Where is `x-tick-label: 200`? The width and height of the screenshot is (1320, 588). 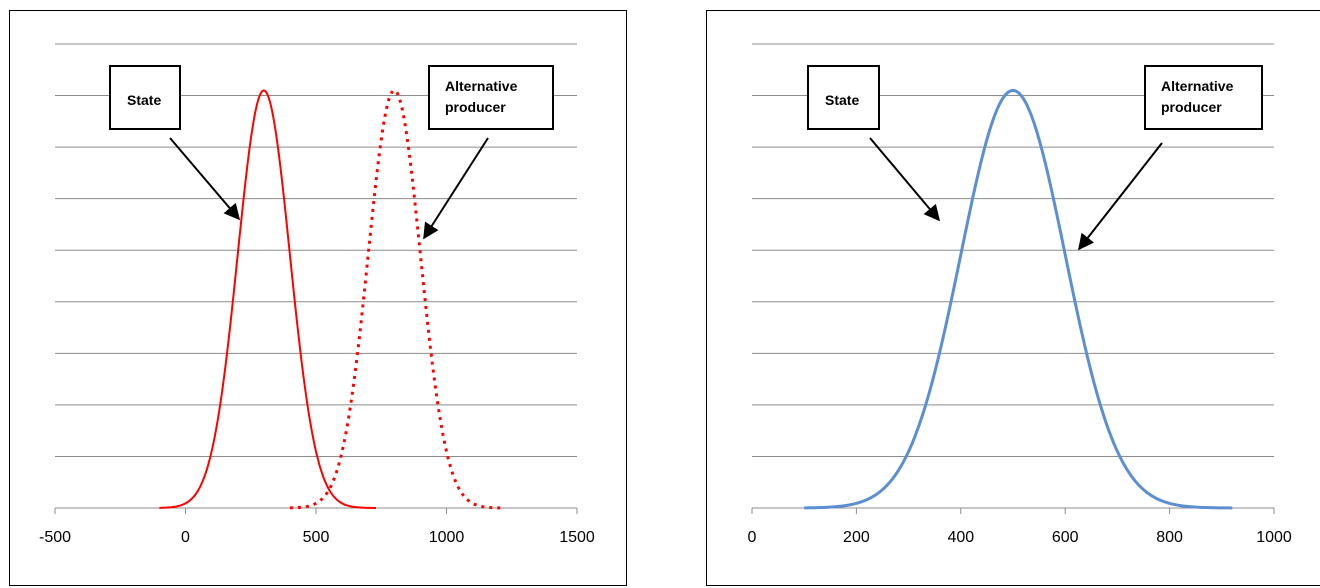 x-tick-label: 200 is located at coordinates (856, 537).